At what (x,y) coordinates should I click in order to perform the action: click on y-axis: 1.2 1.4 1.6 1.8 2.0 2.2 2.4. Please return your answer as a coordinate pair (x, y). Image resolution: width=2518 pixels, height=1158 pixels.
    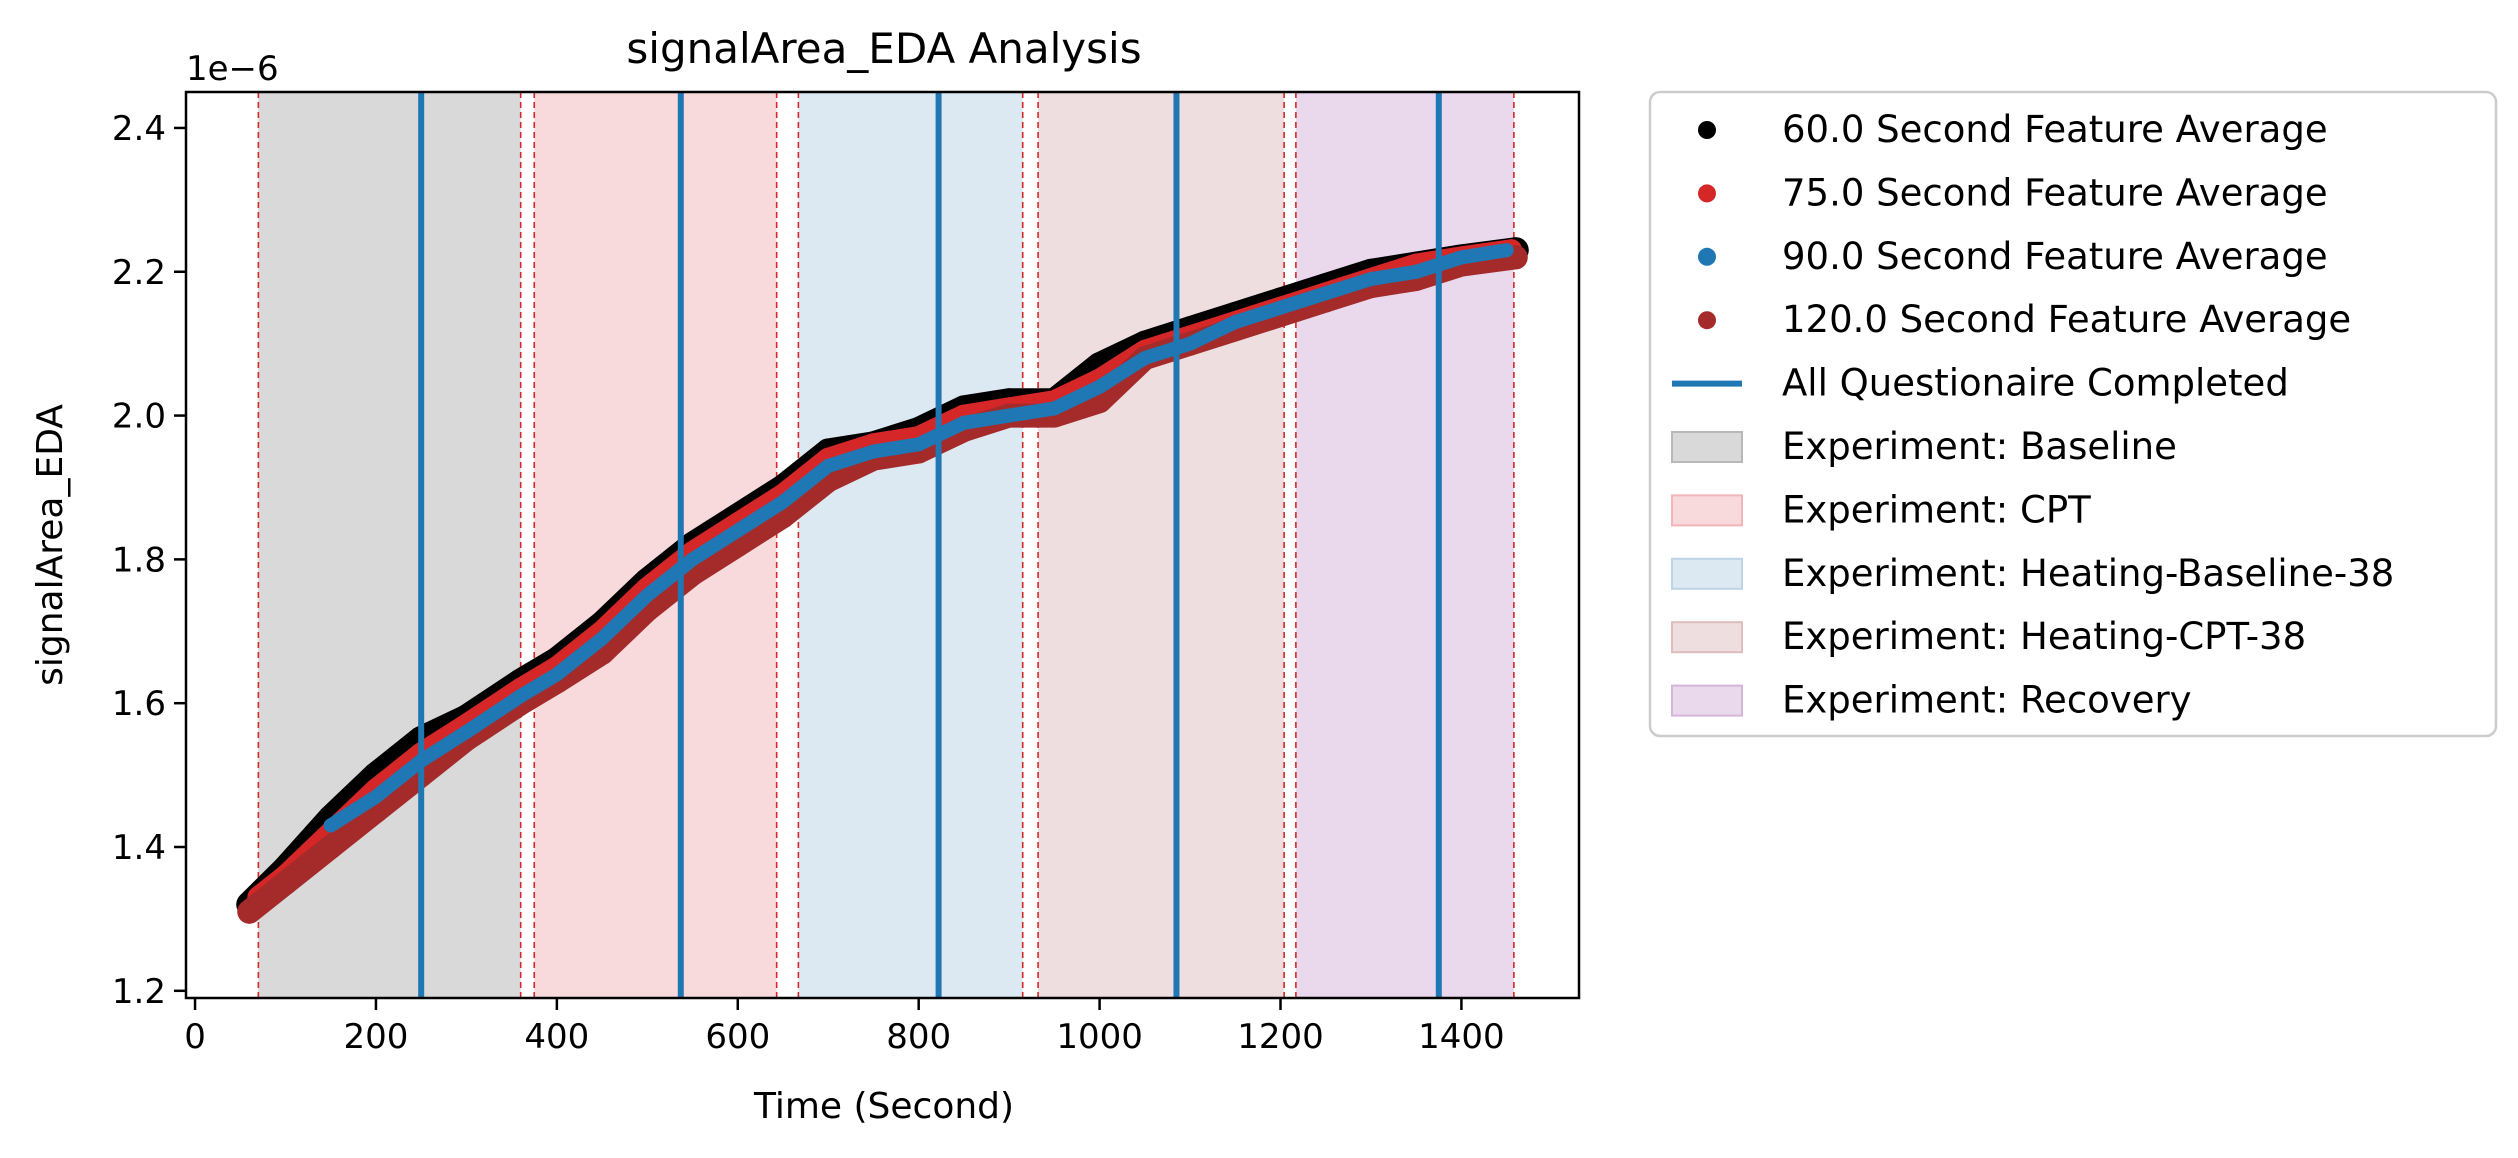
    Looking at the image, I should click on (149, 560).